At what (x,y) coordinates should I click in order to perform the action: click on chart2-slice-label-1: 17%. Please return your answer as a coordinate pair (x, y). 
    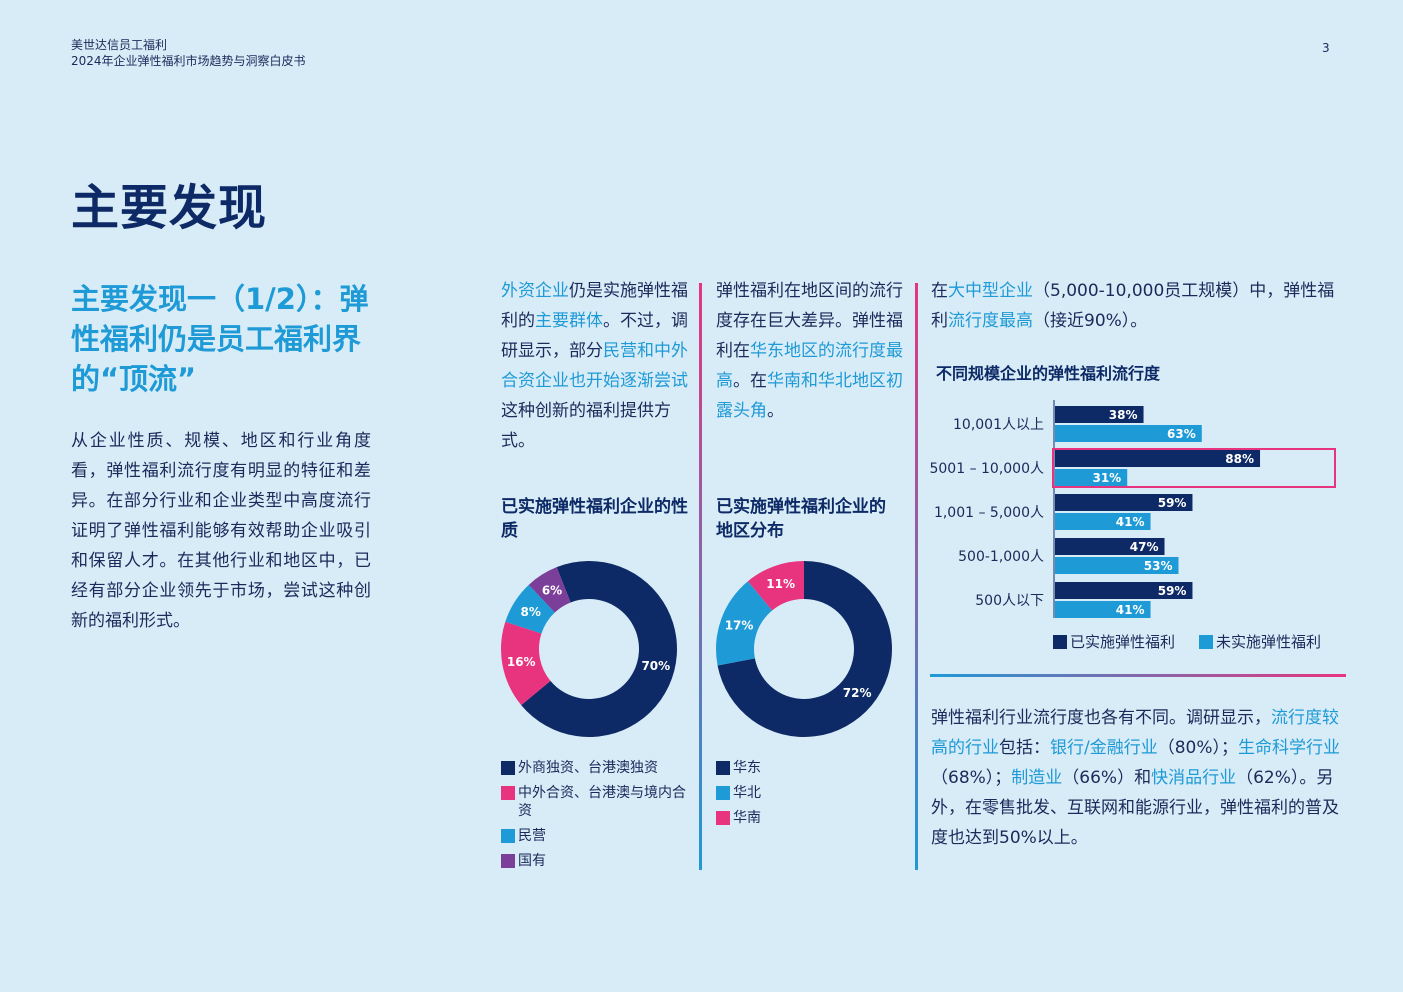
    Looking at the image, I should click on (739, 626).